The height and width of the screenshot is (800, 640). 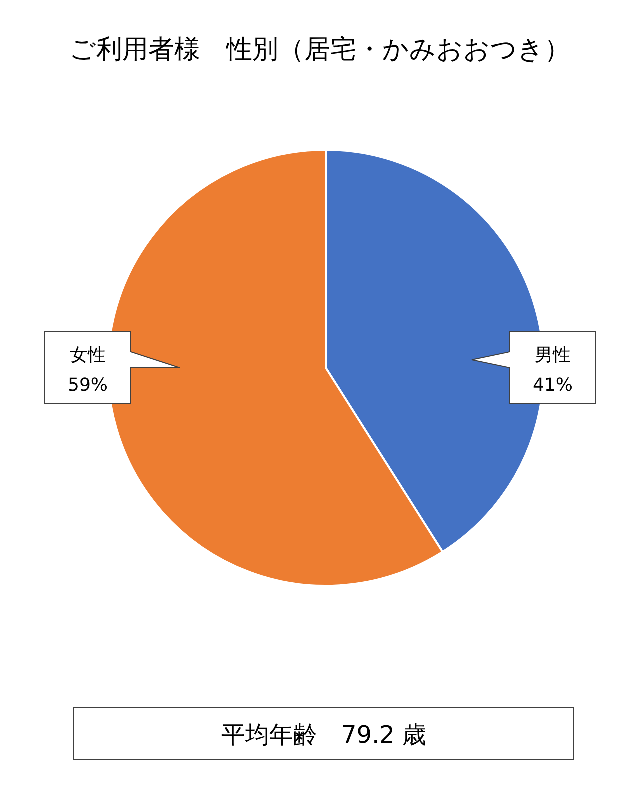 I want to click on text: 平均年齢 79.2 歳, so click(x=324, y=735).